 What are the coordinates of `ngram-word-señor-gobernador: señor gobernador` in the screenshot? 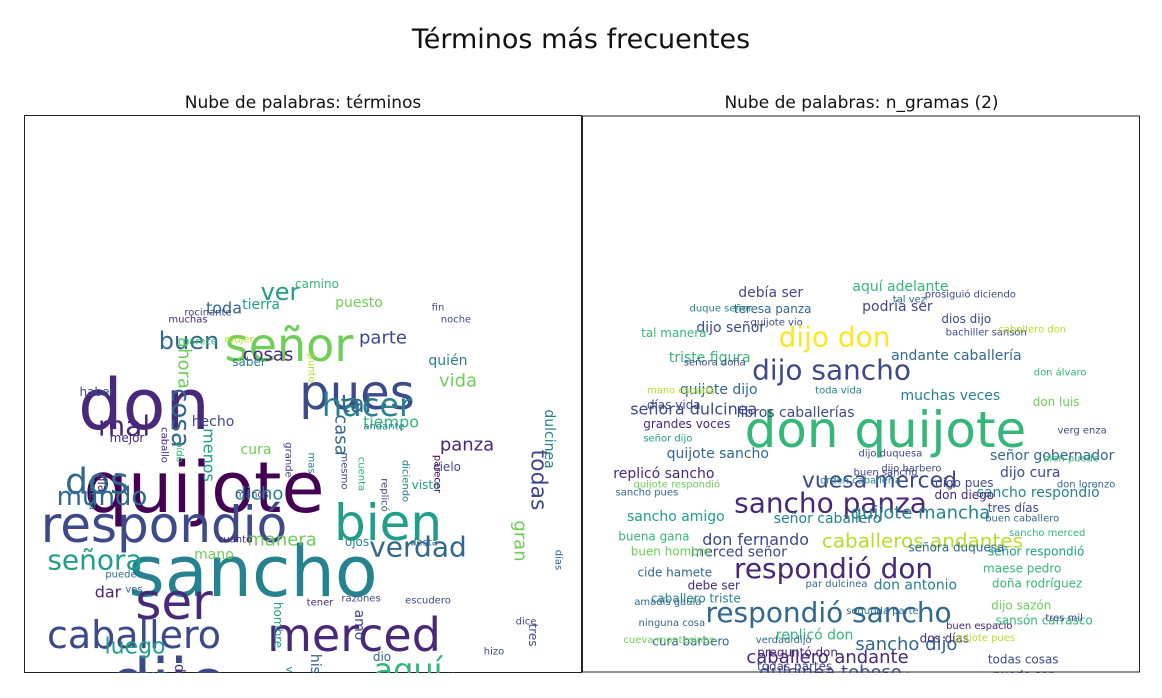 It's located at (1052, 456).